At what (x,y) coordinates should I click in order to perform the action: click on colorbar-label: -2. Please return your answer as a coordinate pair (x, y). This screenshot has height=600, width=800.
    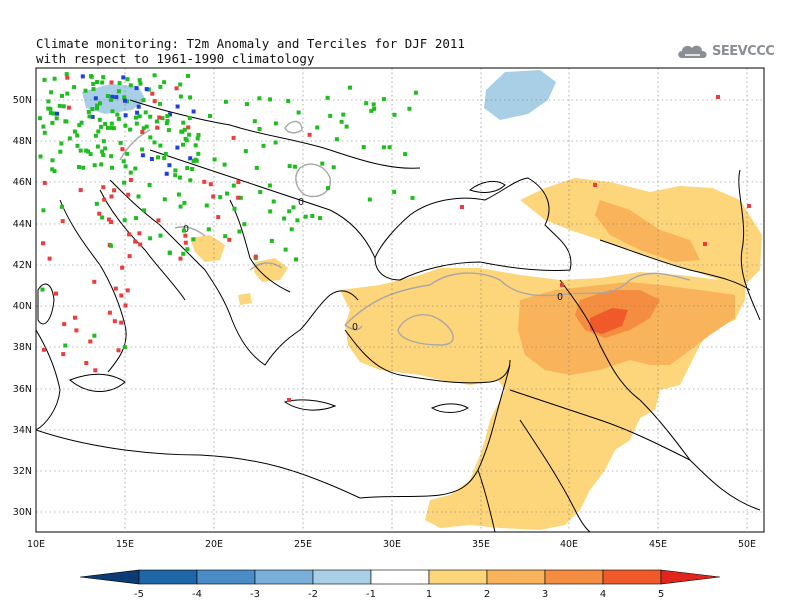
    Looking at the image, I should click on (313, 594).